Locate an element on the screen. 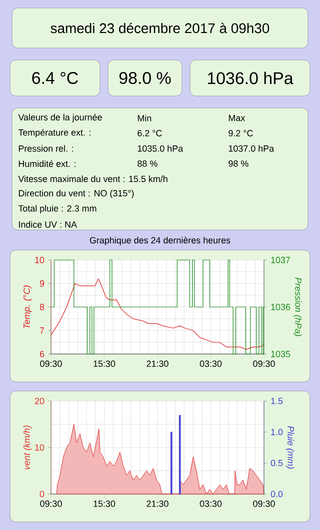  y-axis-title: Temp. (°C) is located at coordinates (27, 307).